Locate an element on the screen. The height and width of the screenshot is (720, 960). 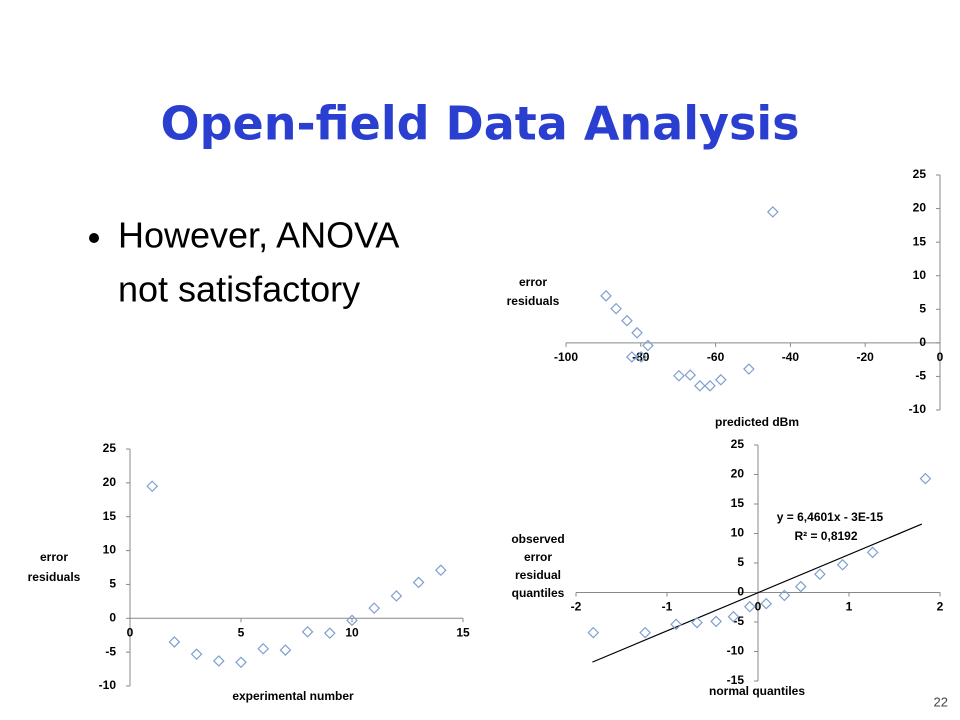
y-tick-label: -15 is located at coordinates (736, 680).